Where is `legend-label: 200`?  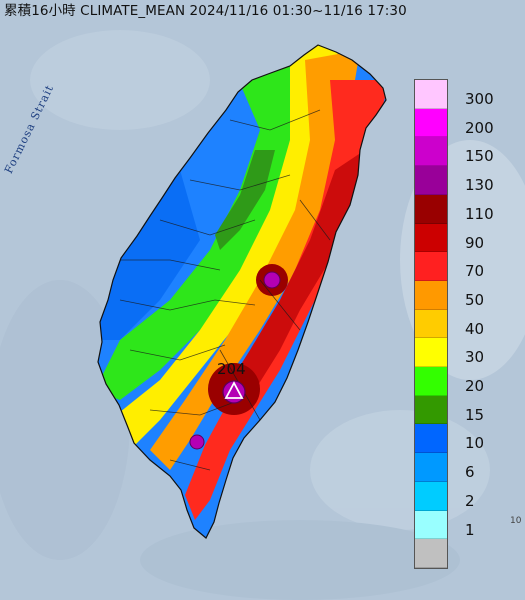
legend-label: 200 is located at coordinates (479, 127).